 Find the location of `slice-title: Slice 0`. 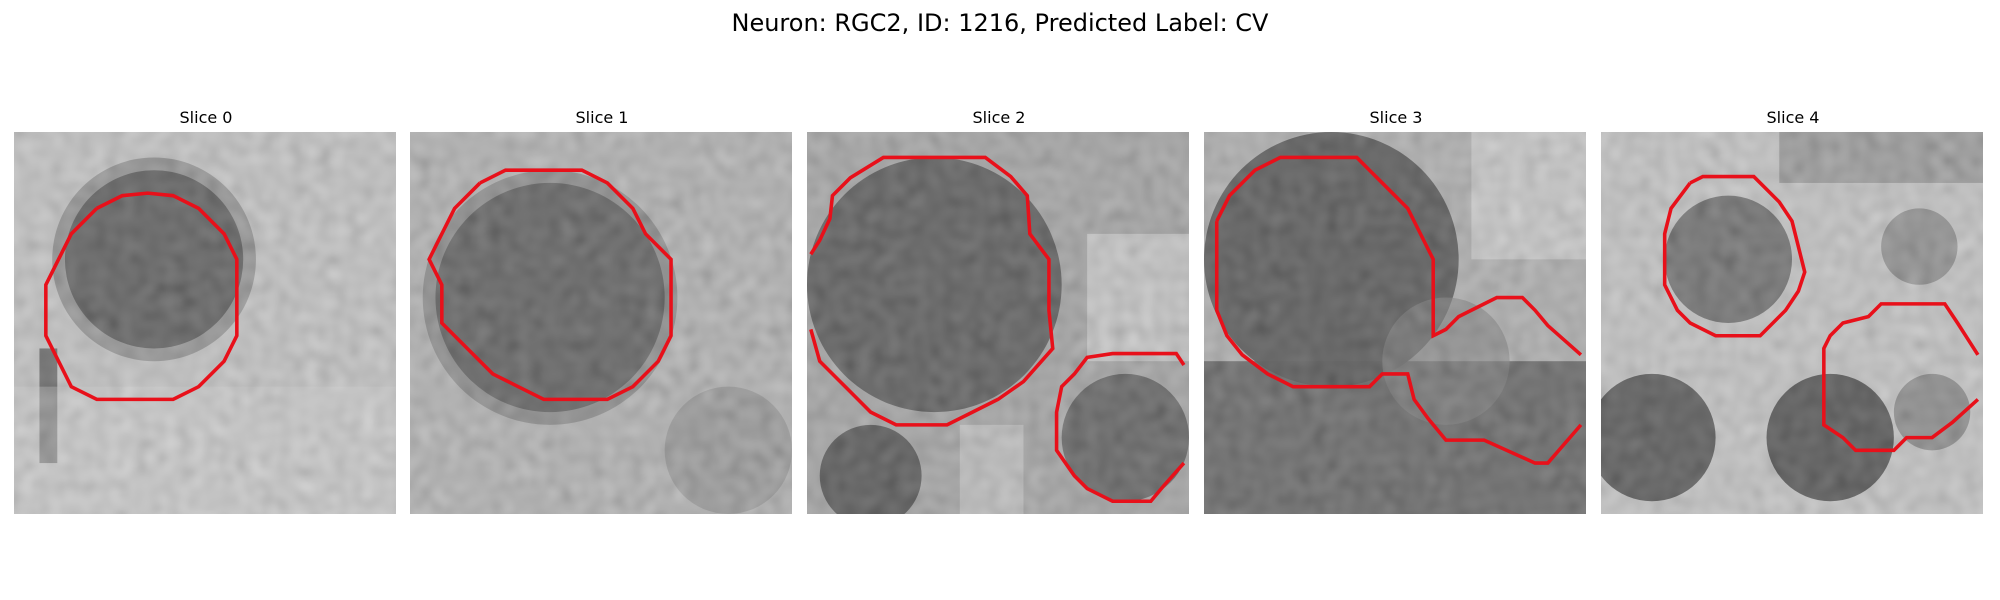

slice-title: Slice 0 is located at coordinates (206, 117).